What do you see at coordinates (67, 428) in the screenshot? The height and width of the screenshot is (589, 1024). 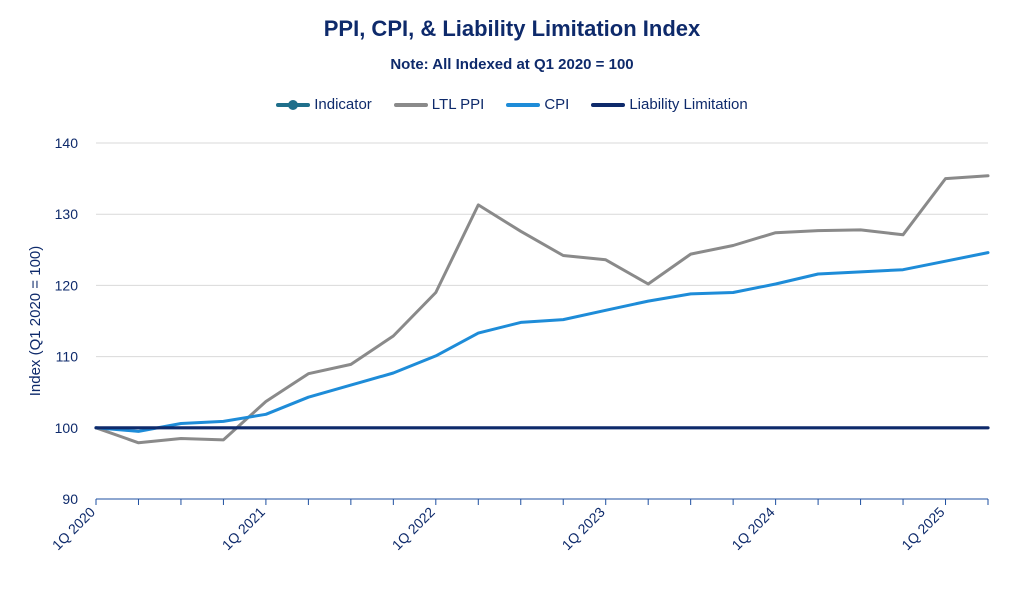 I see `y-tick-label-100: 100` at bounding box center [67, 428].